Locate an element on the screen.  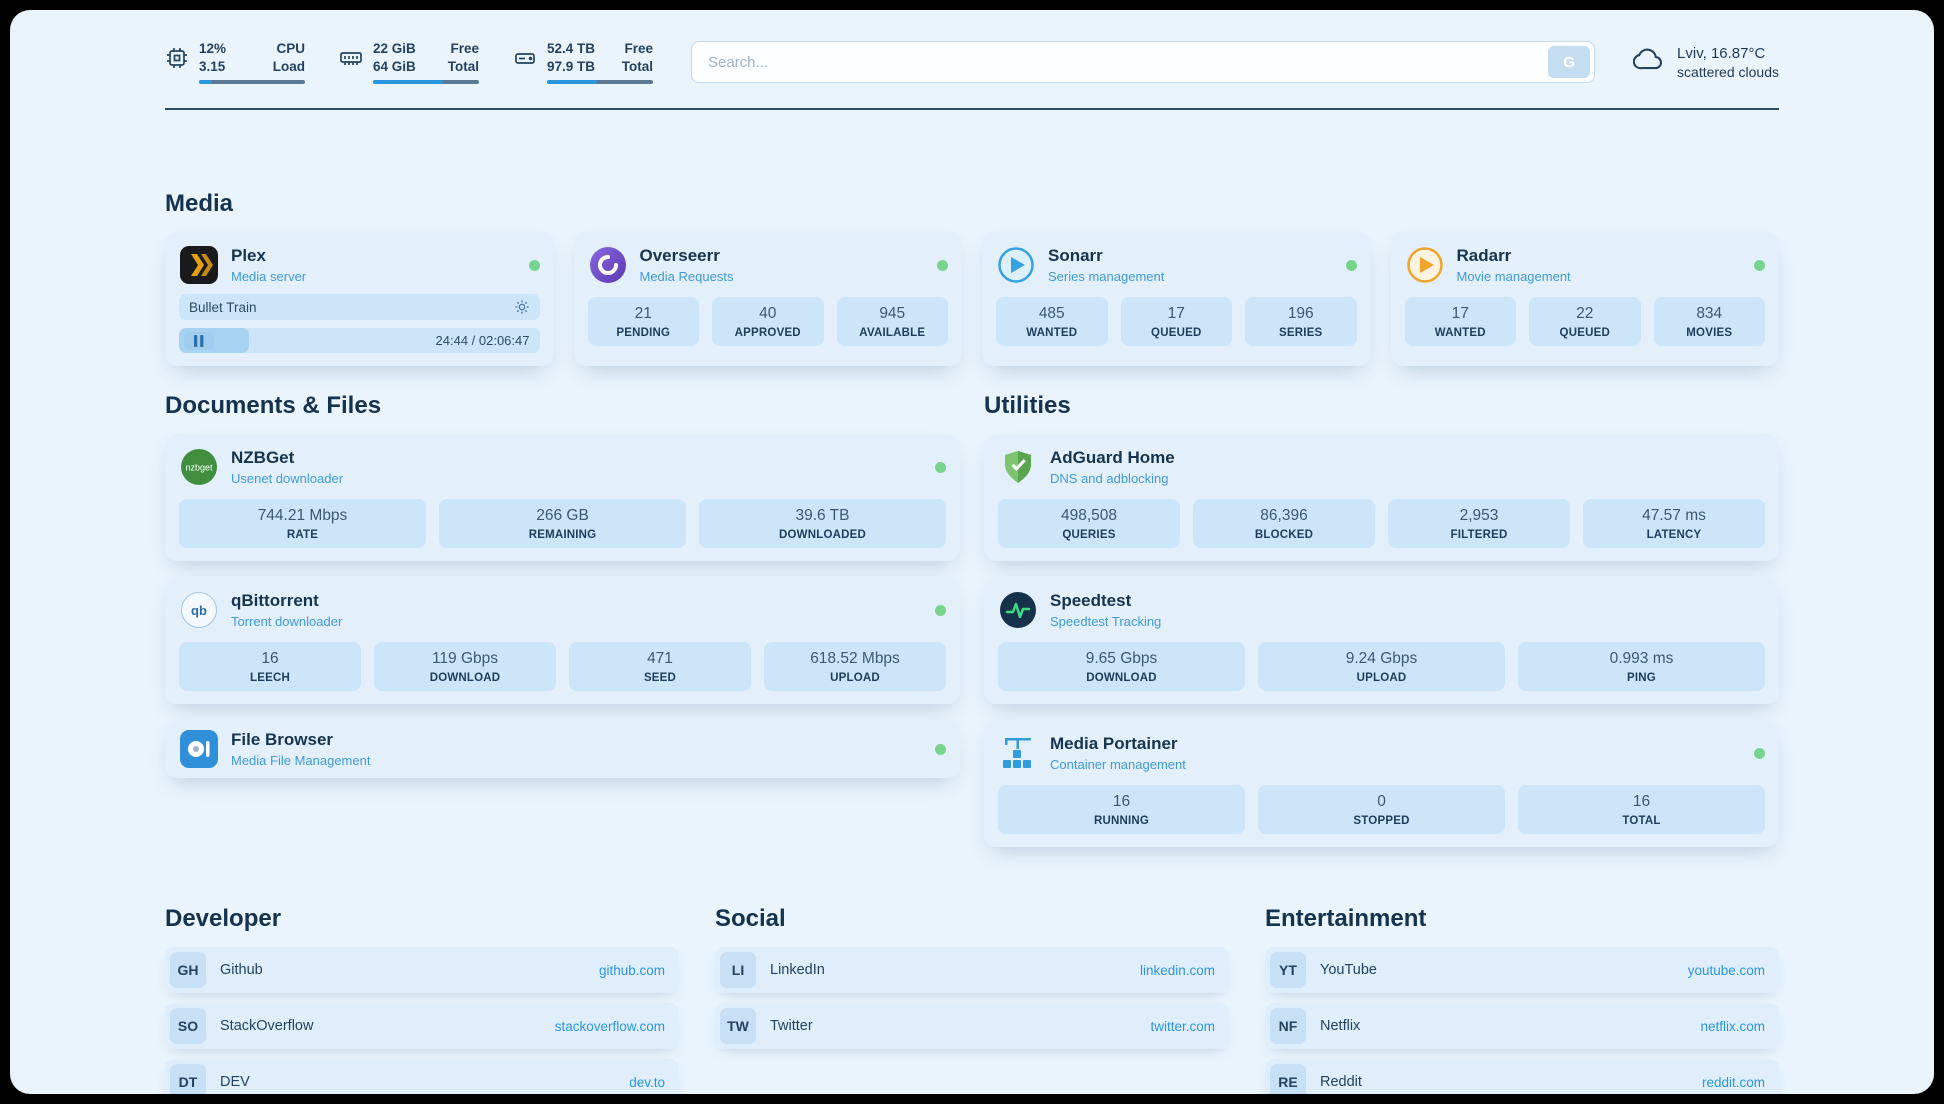
cpu-load-widget: 12% CPU 3.15 Load is located at coordinates (235, 62).